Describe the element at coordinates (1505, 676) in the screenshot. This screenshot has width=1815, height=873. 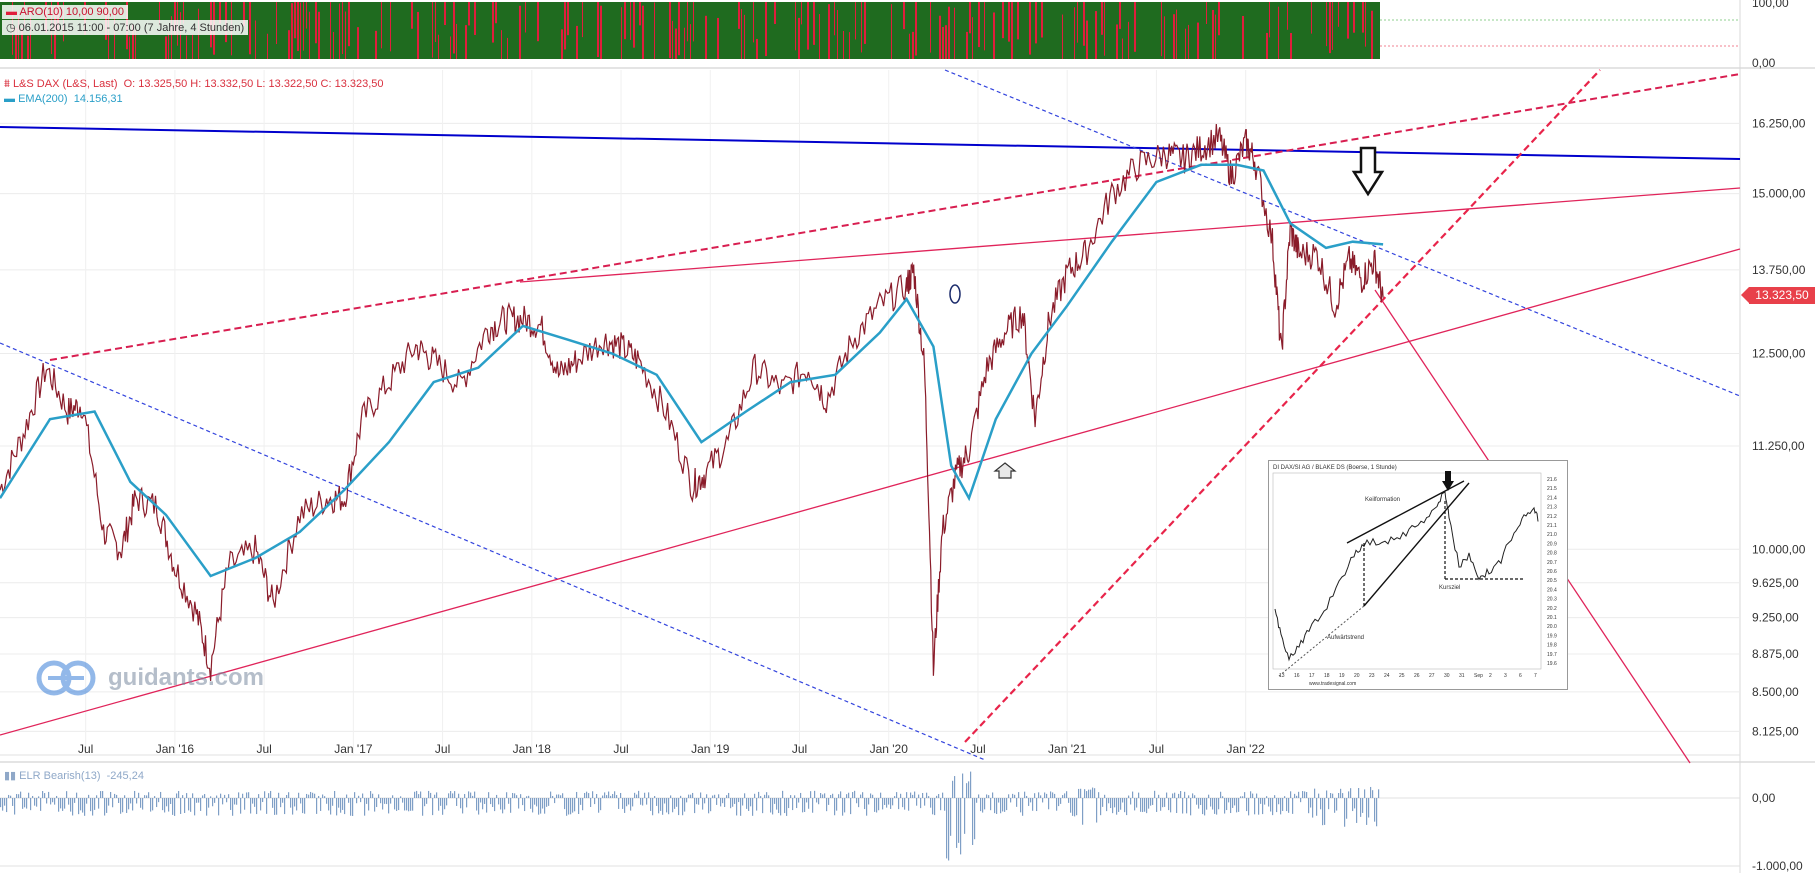
I see `inset-x-label: 3` at that location.